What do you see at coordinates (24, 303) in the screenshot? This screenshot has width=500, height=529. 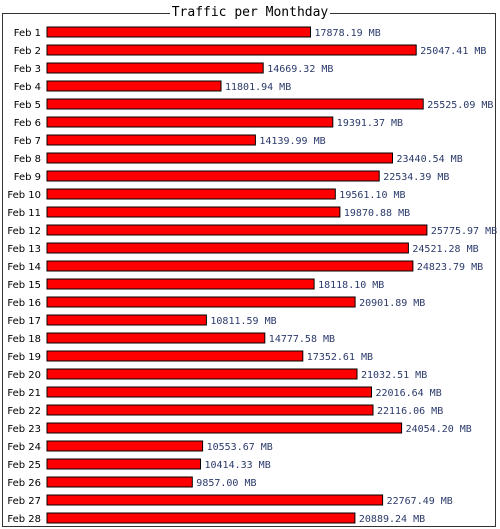 I see `category-label: Feb 16` at bounding box center [24, 303].